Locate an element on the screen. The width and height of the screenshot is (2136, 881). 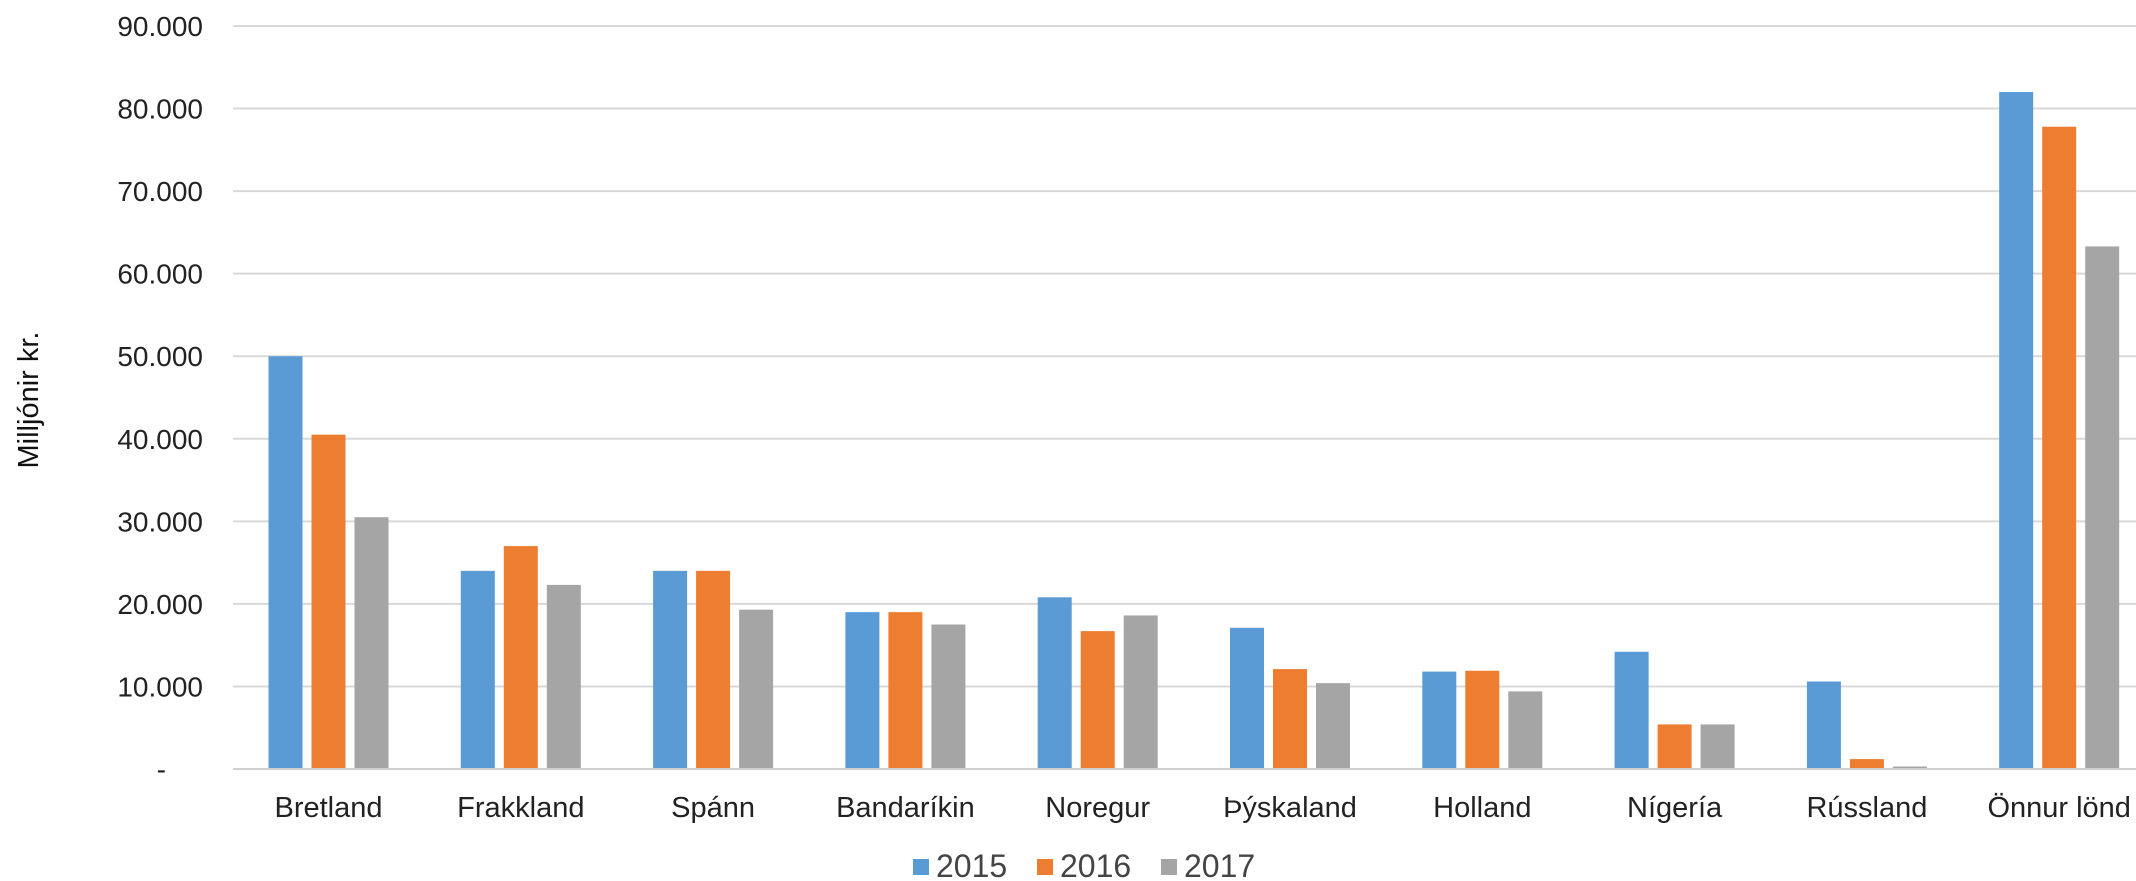
x-tick-label: Önnur lönd is located at coordinates (2059, 808).